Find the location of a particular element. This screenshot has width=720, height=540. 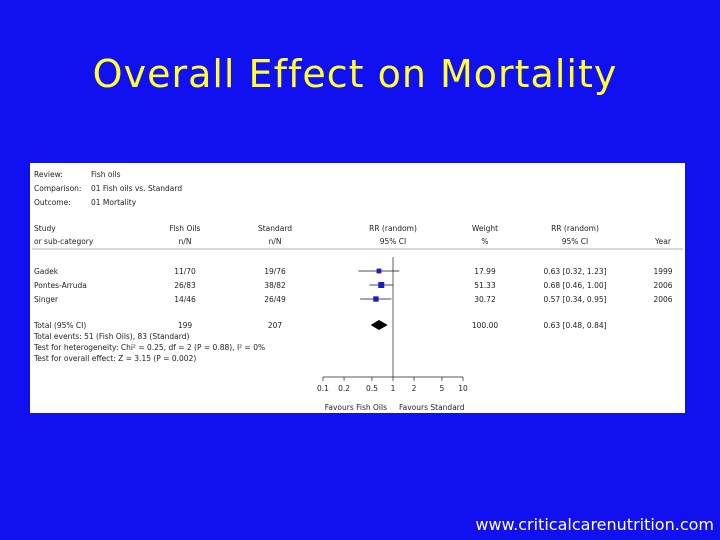

total-weight: 100.00 is located at coordinates (485, 325).